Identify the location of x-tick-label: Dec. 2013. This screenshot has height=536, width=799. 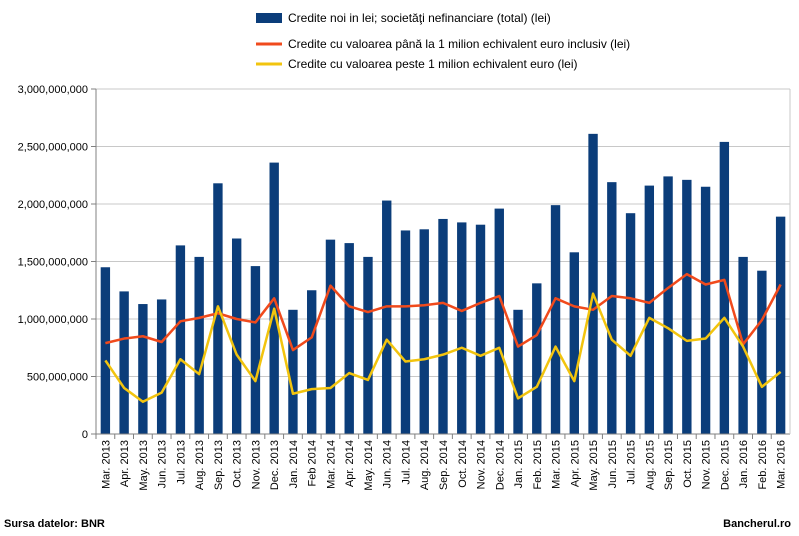
(275, 465).